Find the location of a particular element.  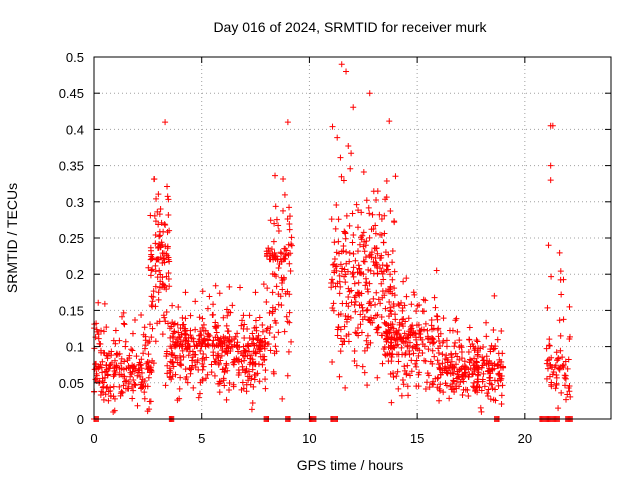

y-tick-label: 0.25 is located at coordinates (71, 238).